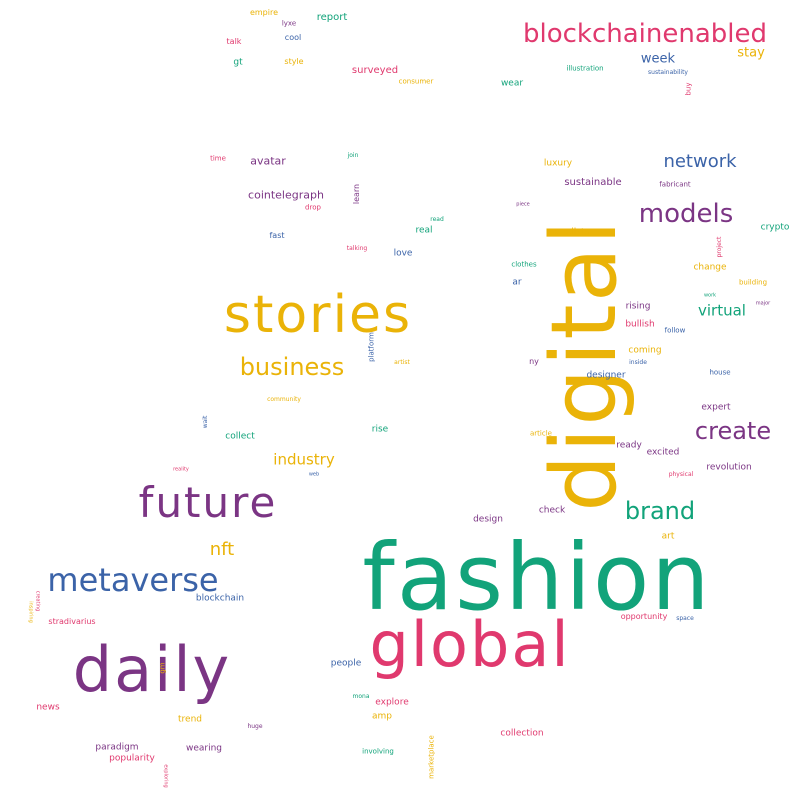  Describe the element at coordinates (569, 232) in the screenshot. I see `word-panelists: panelists` at that location.